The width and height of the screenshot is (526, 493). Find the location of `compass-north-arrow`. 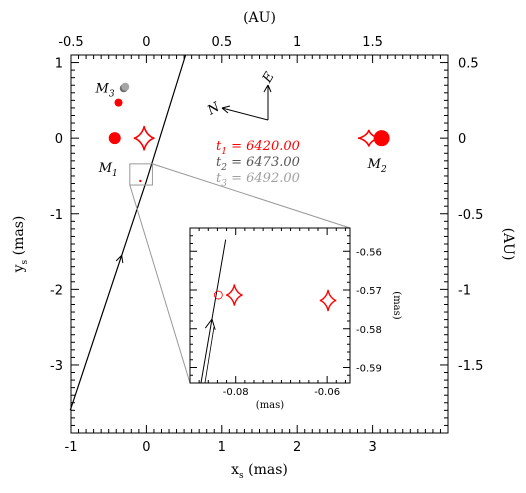

compass-north-arrow is located at coordinates (245, 114).